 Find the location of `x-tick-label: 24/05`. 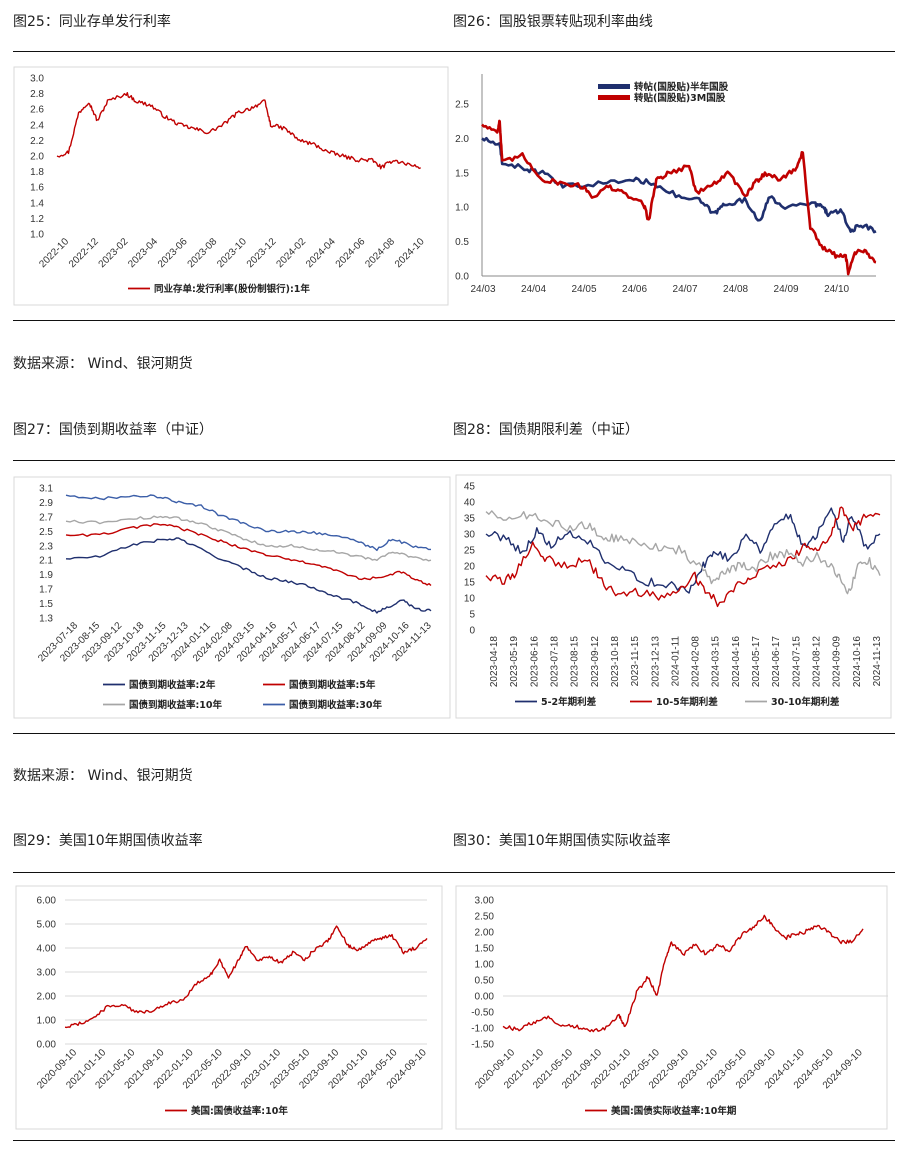

x-tick-label: 24/05 is located at coordinates (584, 289).